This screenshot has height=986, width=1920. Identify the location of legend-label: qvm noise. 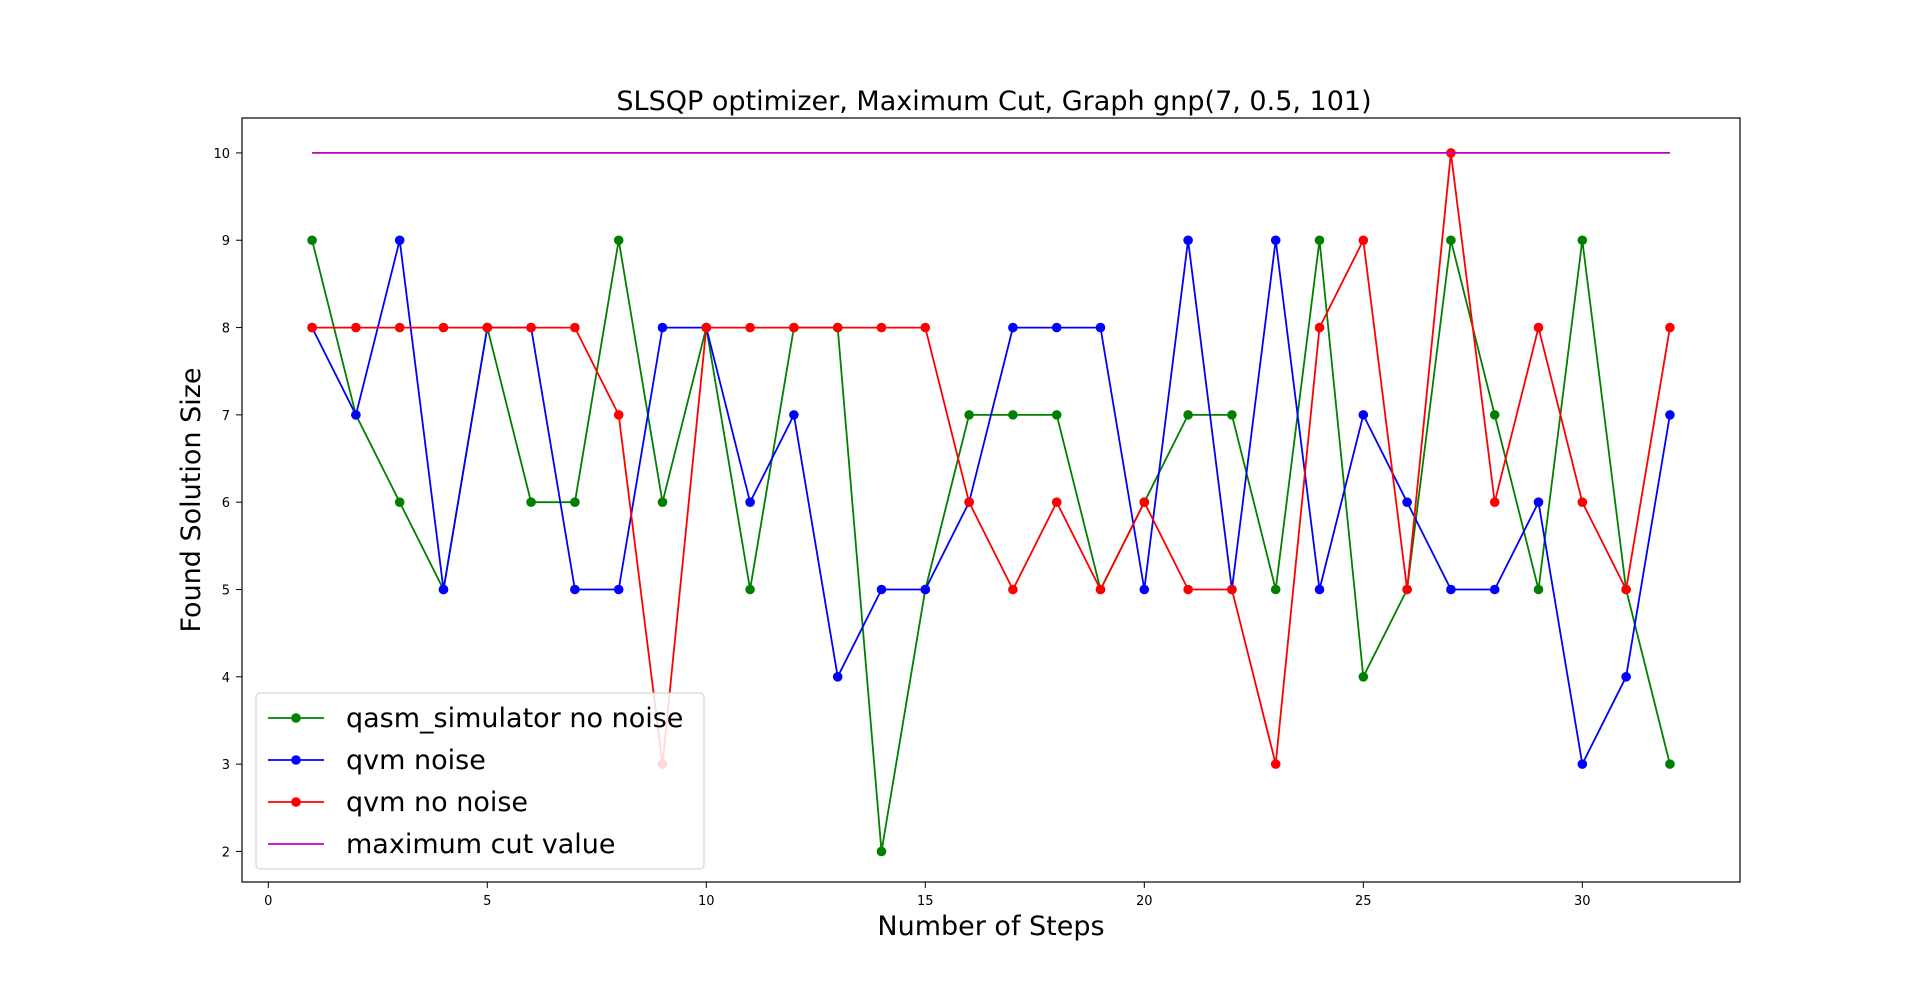
(416, 760).